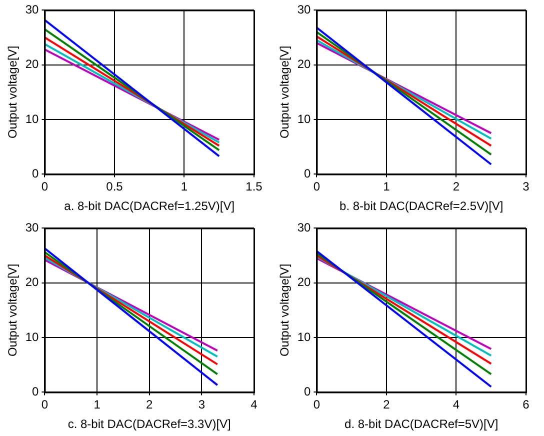  I want to click on x-tick-label: 0.5, so click(115, 187).